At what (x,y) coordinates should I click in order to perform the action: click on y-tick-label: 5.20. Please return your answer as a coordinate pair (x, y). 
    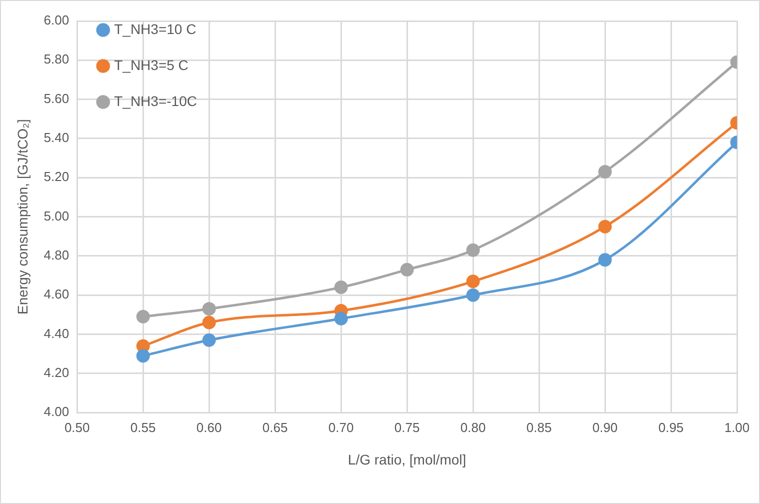
    Looking at the image, I should click on (57, 176).